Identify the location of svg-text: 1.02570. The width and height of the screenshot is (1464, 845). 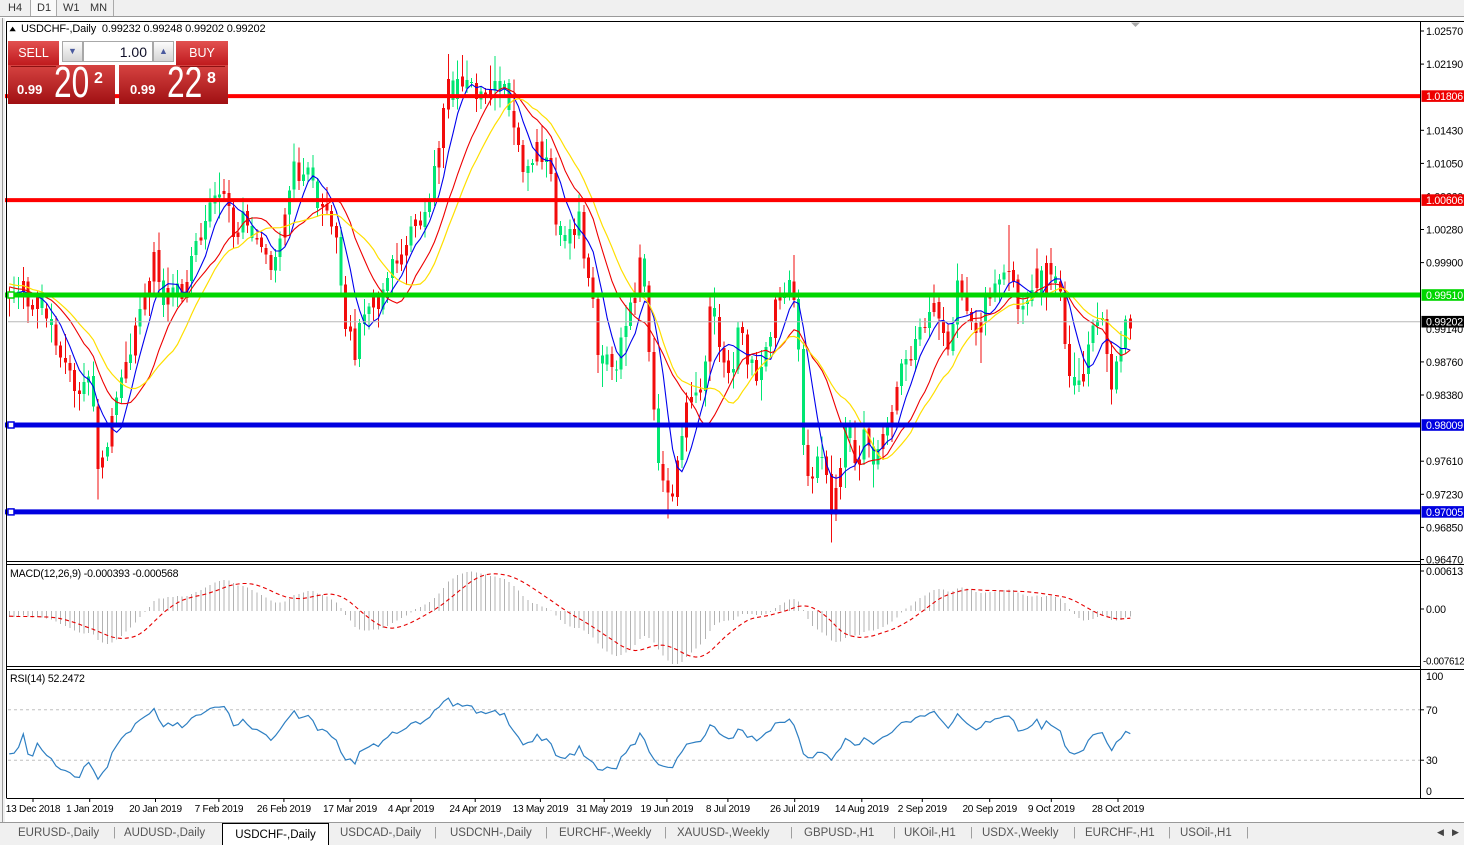
(1444, 32).